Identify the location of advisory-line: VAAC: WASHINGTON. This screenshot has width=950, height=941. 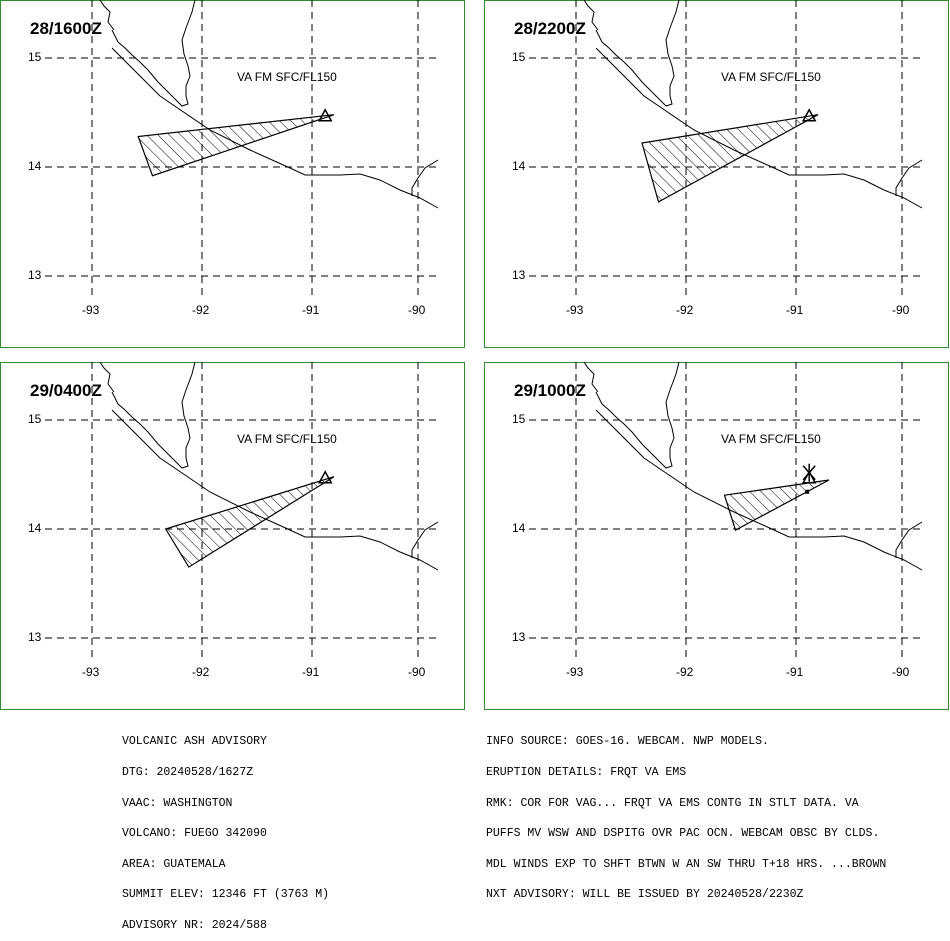
(177, 803).